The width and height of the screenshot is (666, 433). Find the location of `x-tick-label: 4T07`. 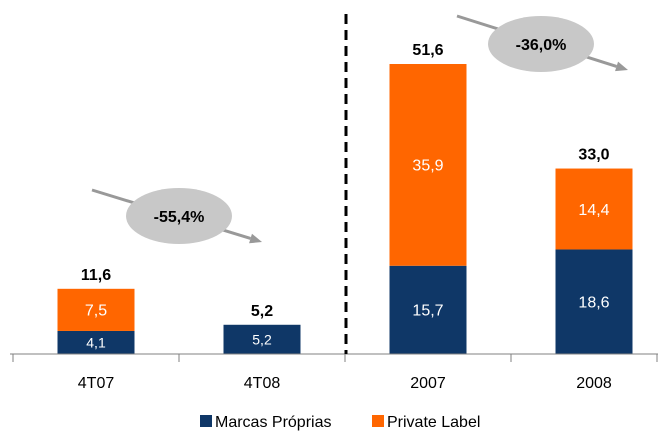

x-tick-label: 4T07 is located at coordinates (96, 383).